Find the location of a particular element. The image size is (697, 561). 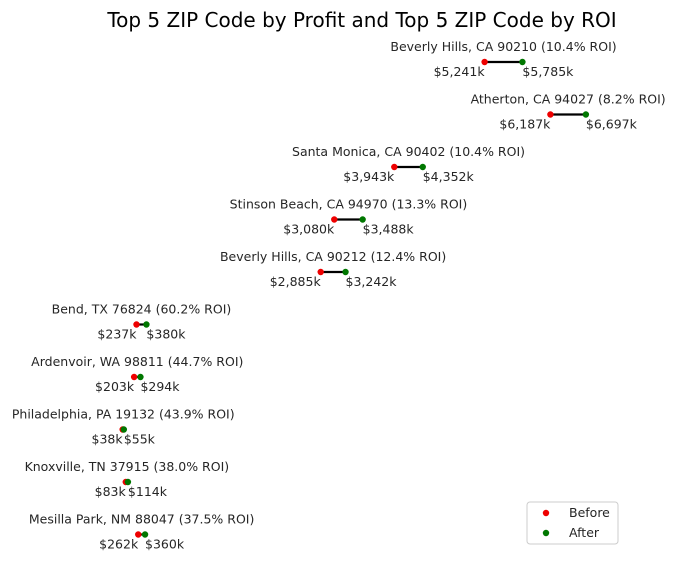

row-label: Stinson Beach, CA 94970 (13.3% ROI) is located at coordinates (349, 204).